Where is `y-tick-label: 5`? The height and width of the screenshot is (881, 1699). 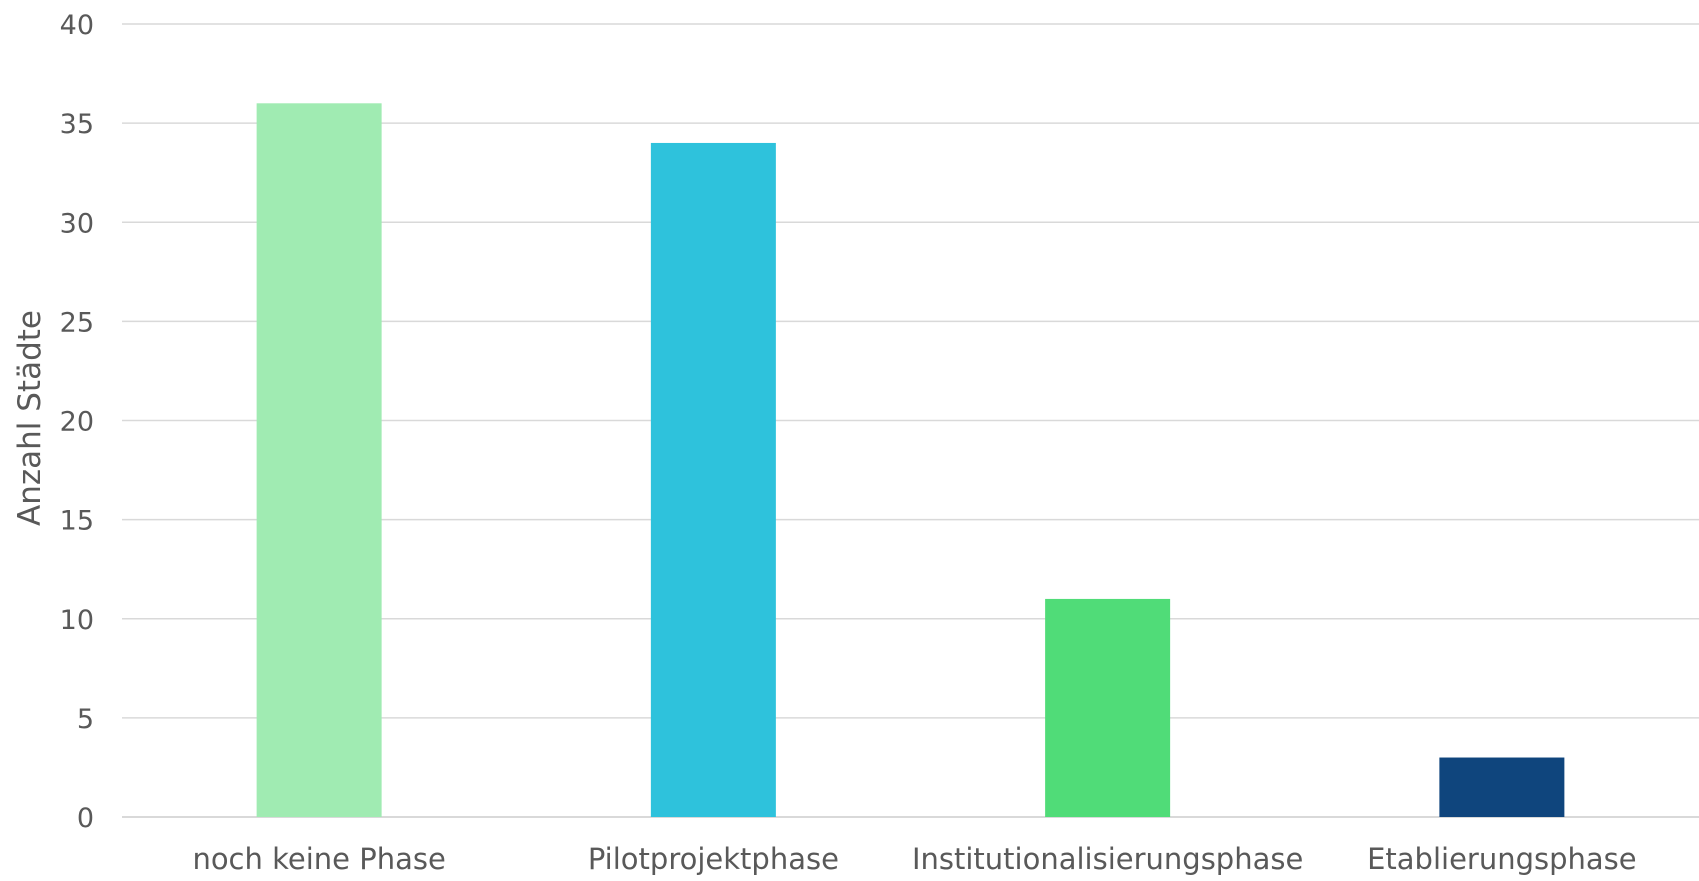 y-tick-label: 5 is located at coordinates (85, 719).